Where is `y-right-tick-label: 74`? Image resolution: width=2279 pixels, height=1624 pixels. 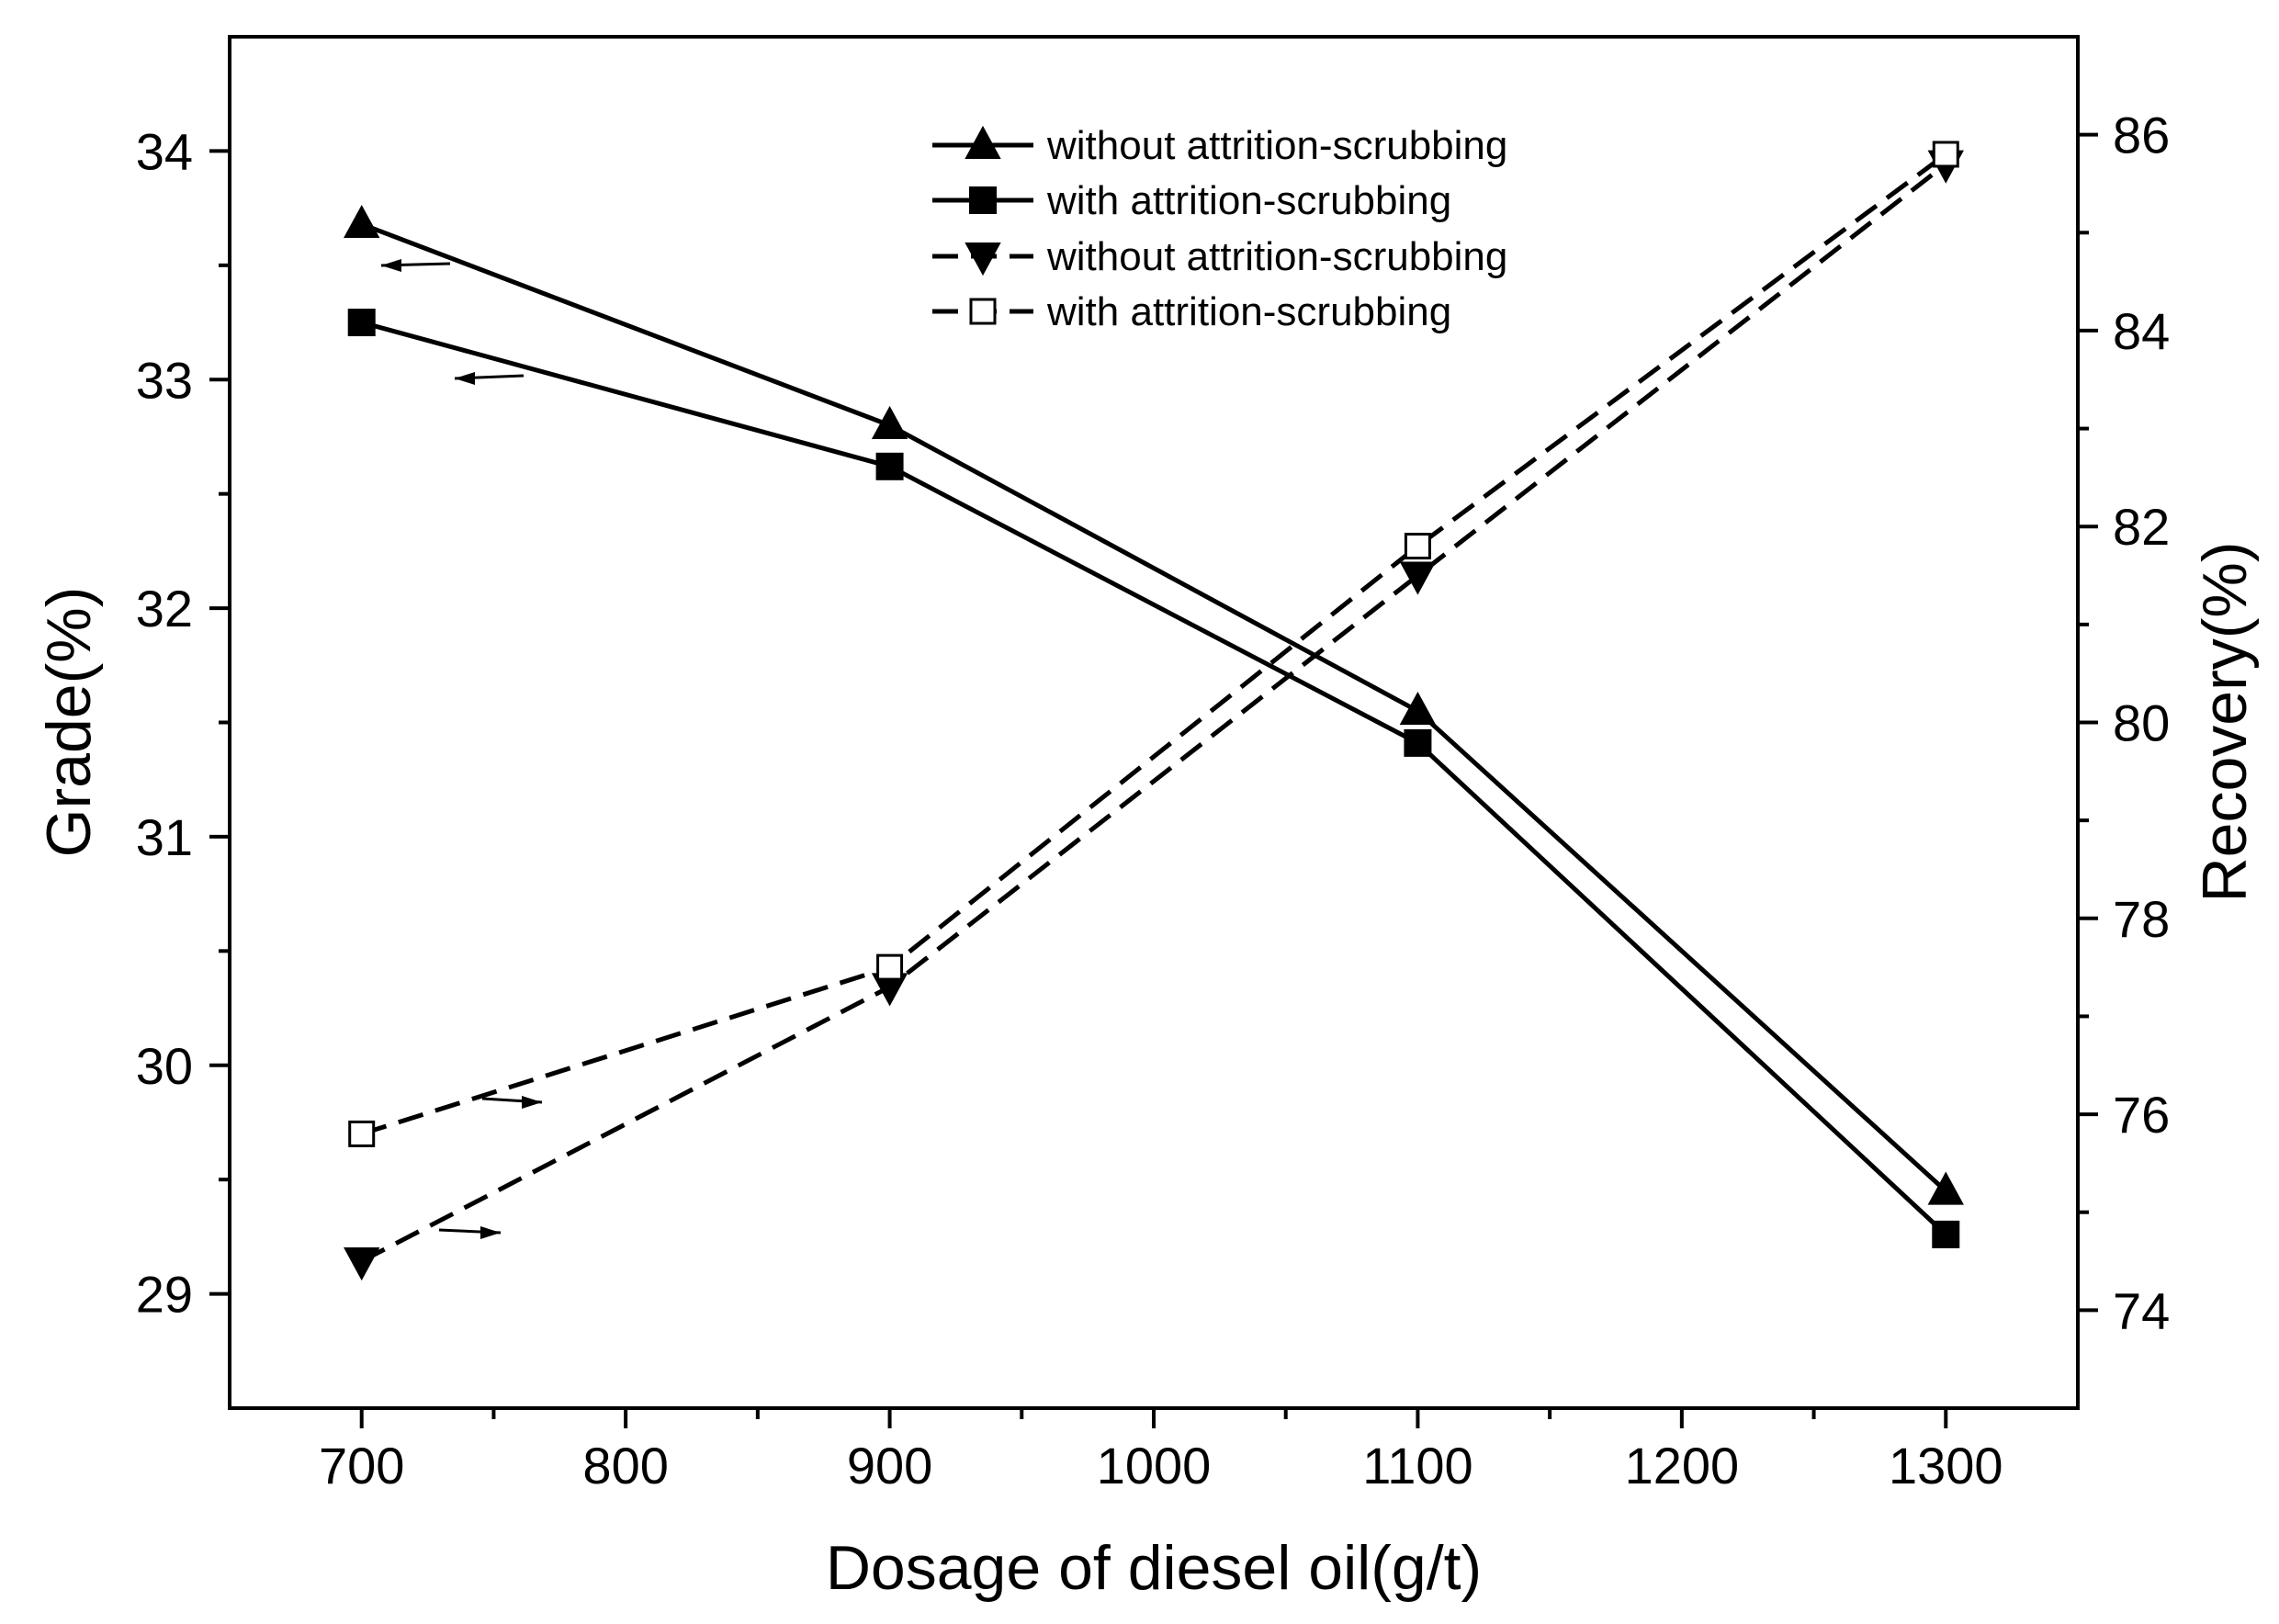
y-right-tick-label: 74 is located at coordinates (2141, 1310).